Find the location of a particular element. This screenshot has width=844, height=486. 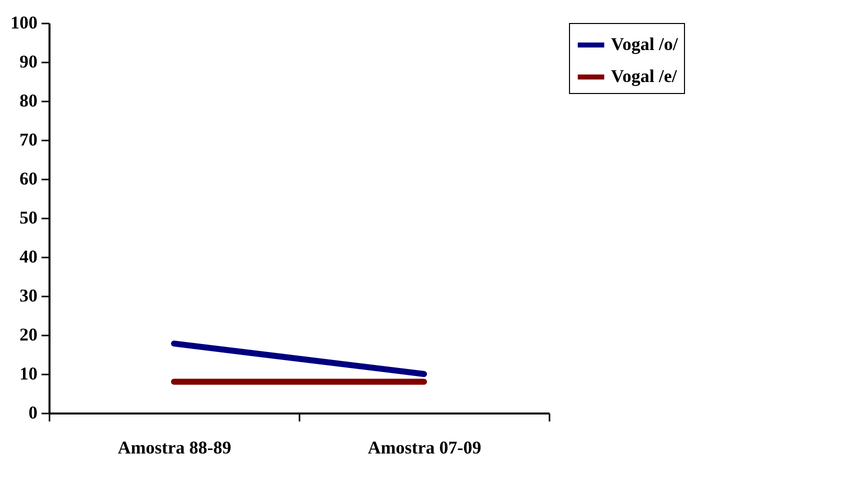

y-tick-label: 10 is located at coordinates (29, 374).